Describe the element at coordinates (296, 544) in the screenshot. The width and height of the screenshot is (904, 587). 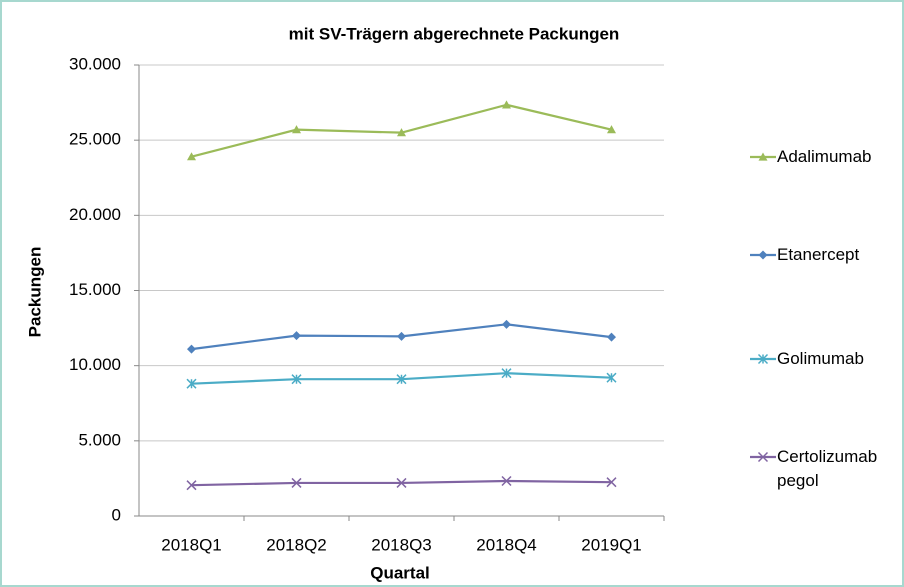
I see `x-tick-label: 2018Q2` at that location.